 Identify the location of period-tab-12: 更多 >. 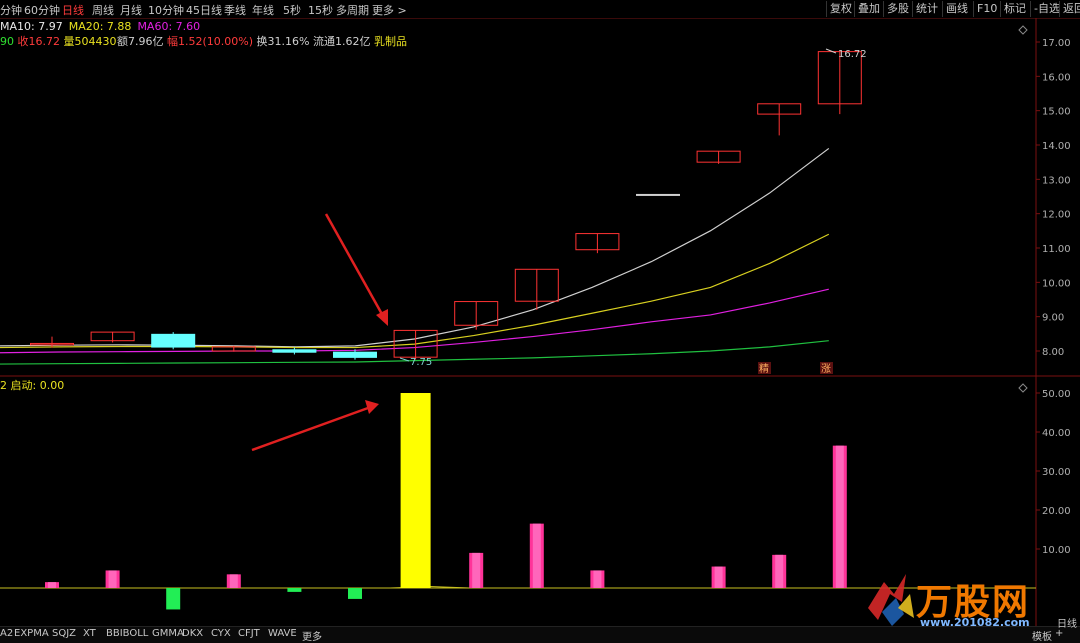
(389, 10).